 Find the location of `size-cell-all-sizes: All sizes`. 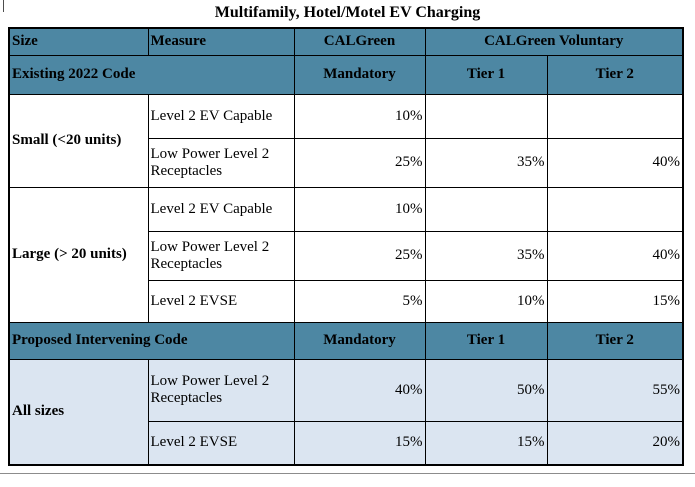

size-cell-all-sizes: All sizes is located at coordinates (78, 412).